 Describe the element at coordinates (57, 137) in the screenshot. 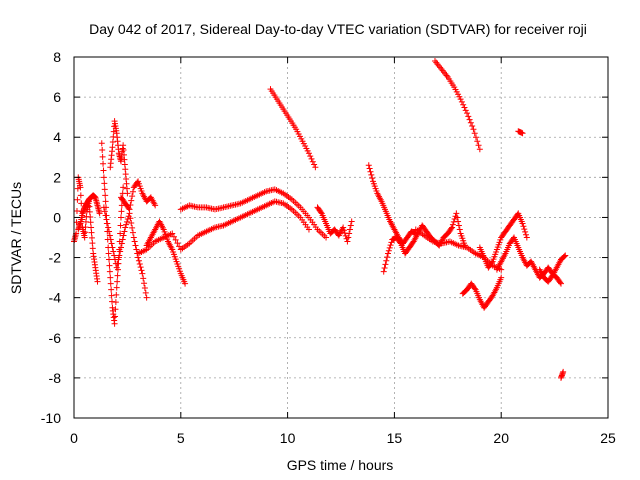

I see `y-tick-label: 4` at that location.